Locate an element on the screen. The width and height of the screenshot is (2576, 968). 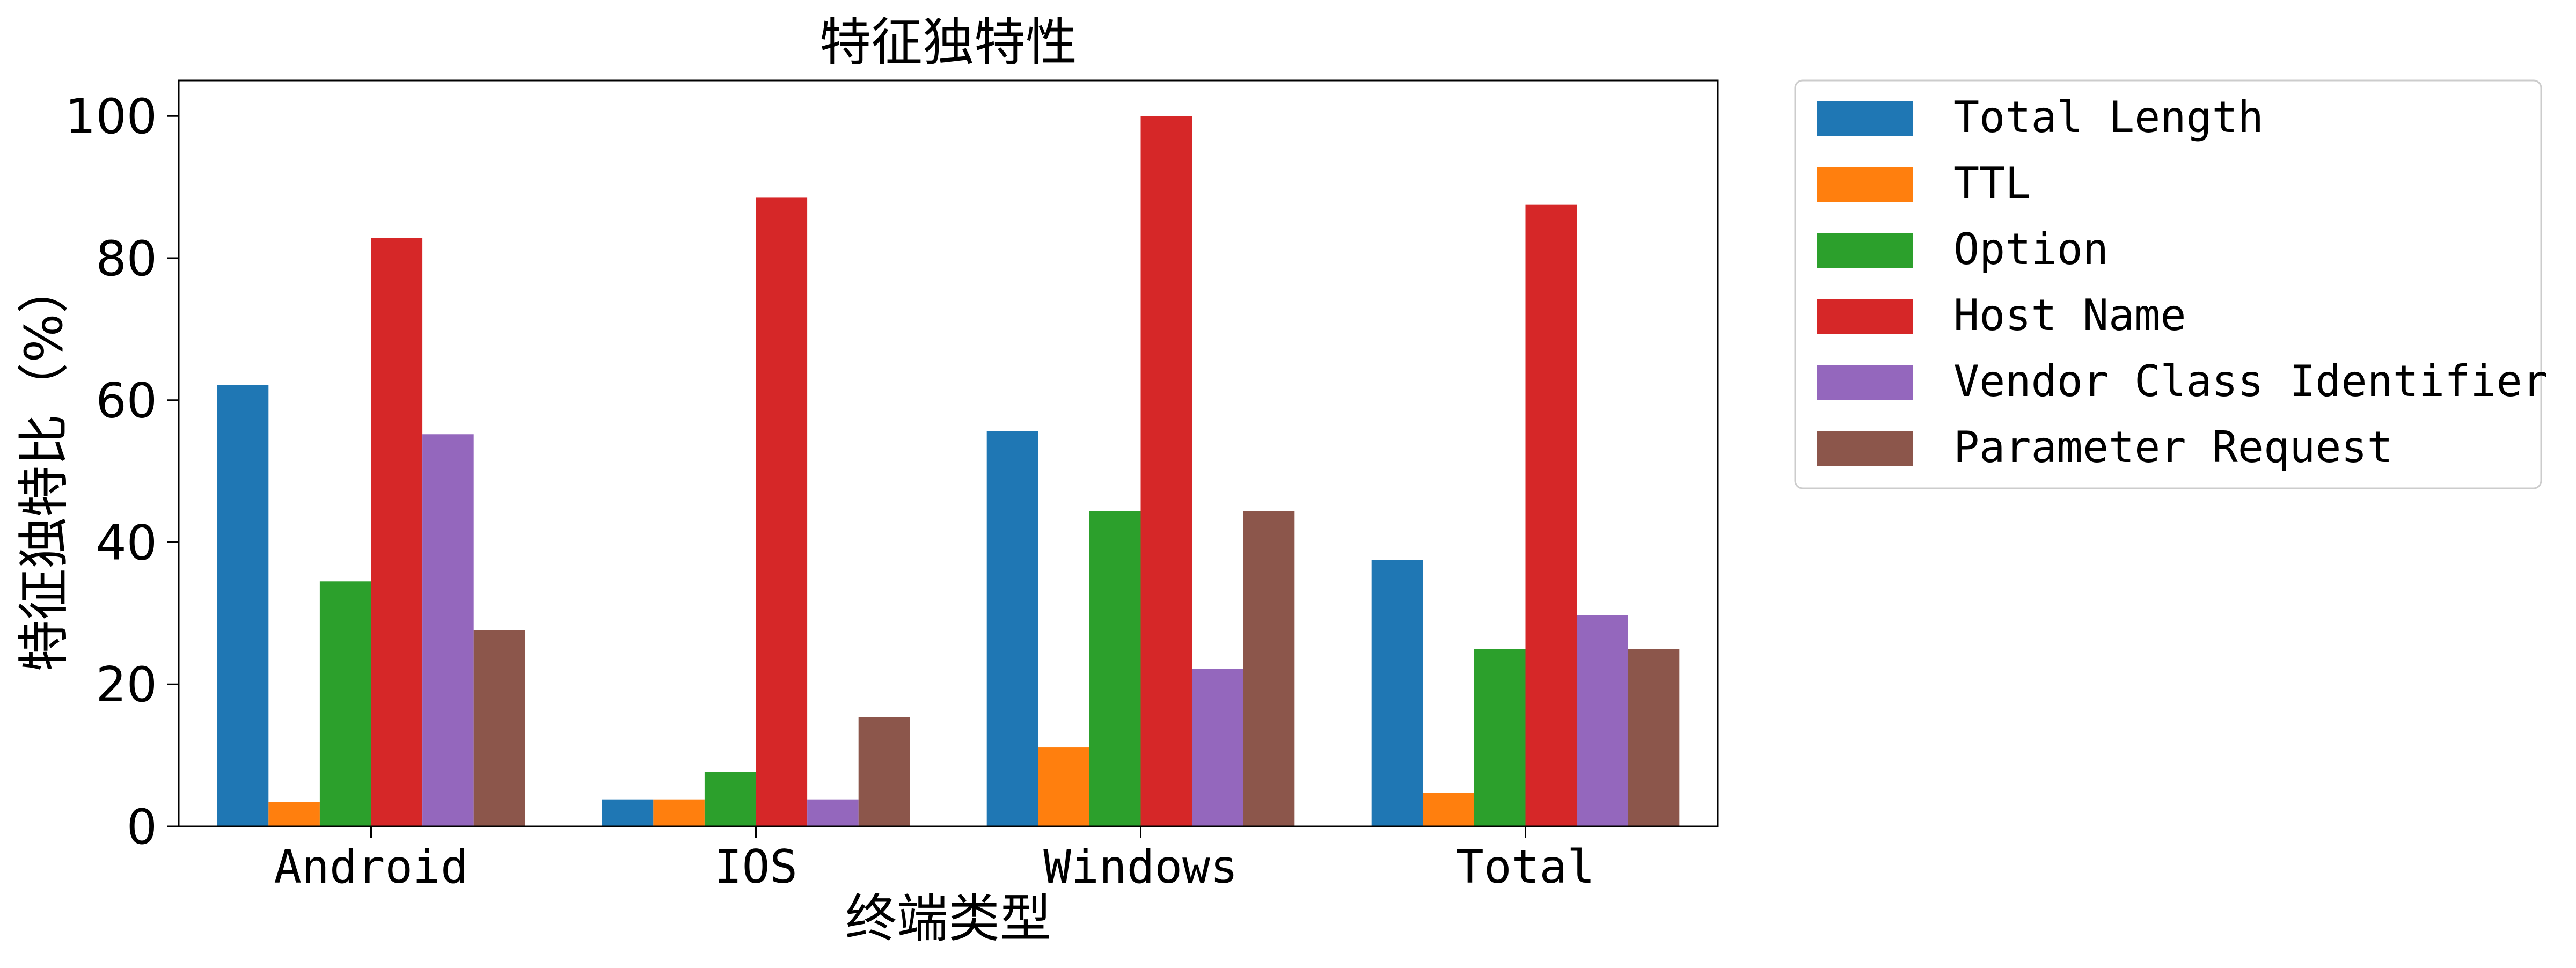
x-axis-label: 终端类型 is located at coordinates (948, 919).